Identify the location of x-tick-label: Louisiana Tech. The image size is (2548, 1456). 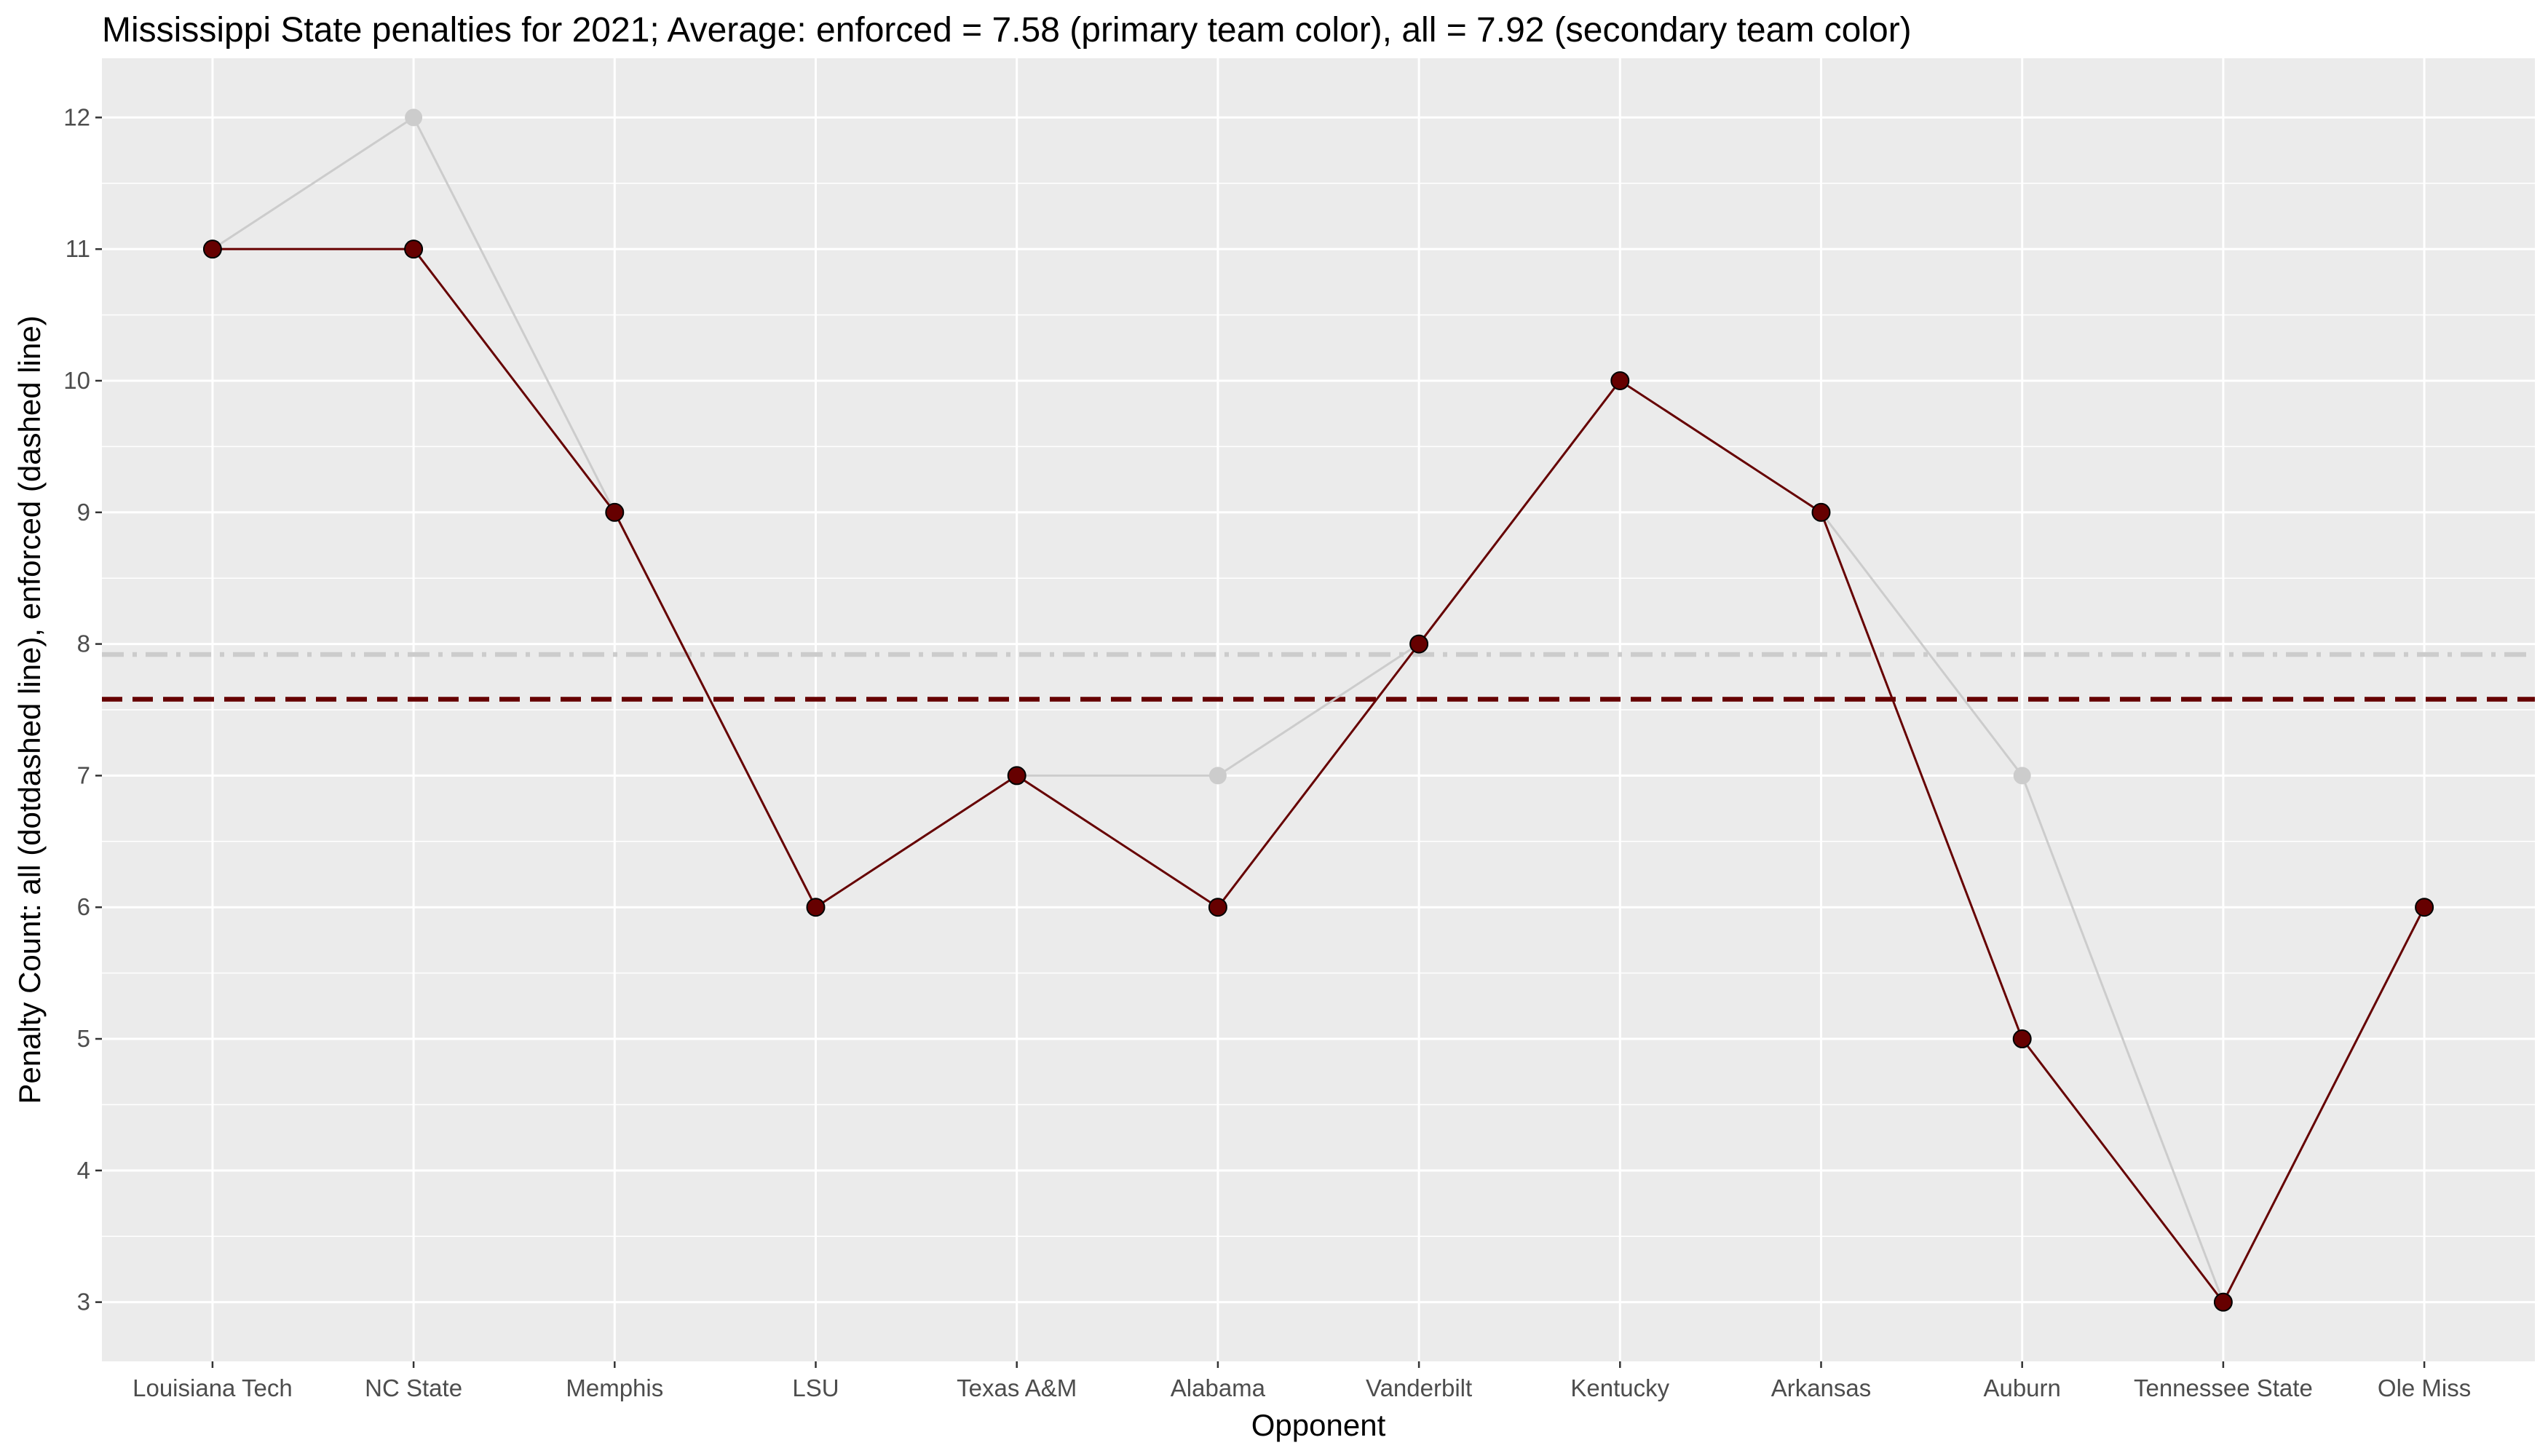
(212, 1387).